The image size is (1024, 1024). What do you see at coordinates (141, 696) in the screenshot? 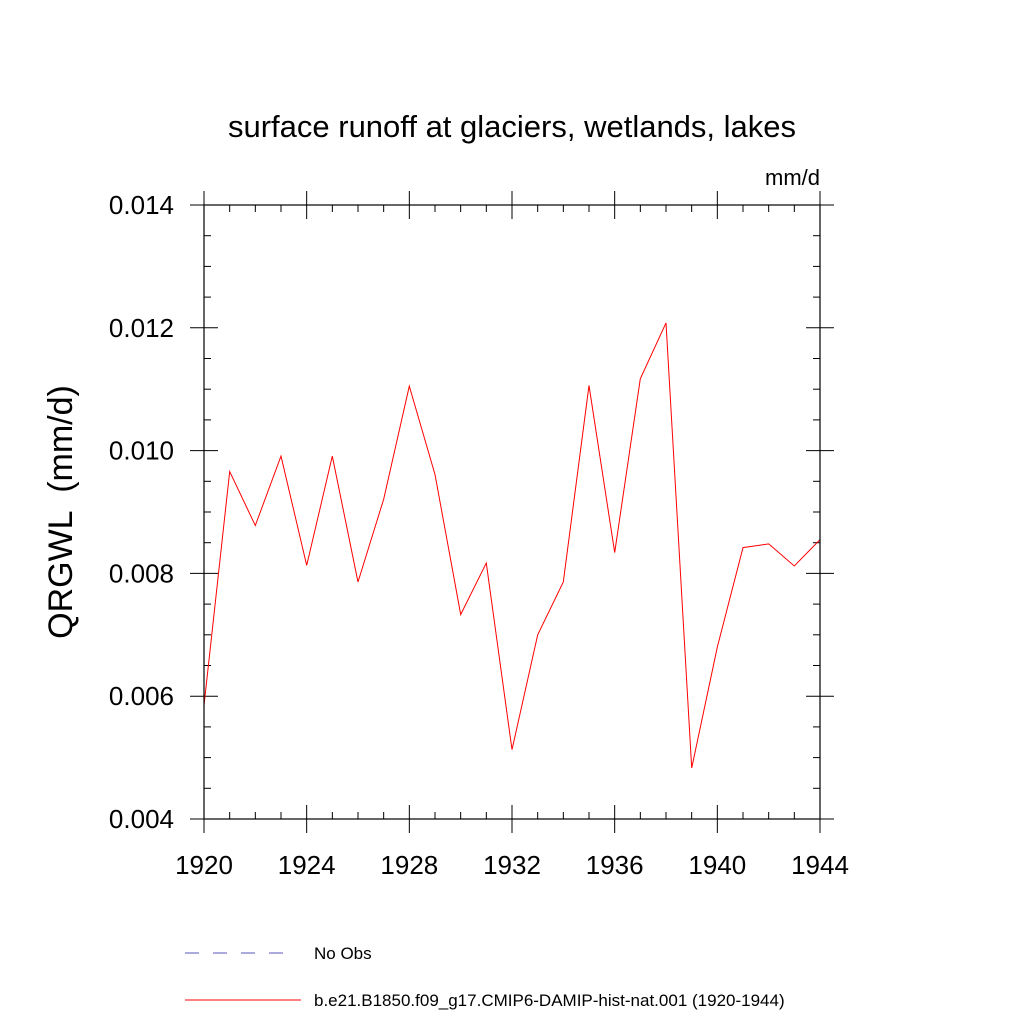
I see `y-tick-label: 0.006` at bounding box center [141, 696].